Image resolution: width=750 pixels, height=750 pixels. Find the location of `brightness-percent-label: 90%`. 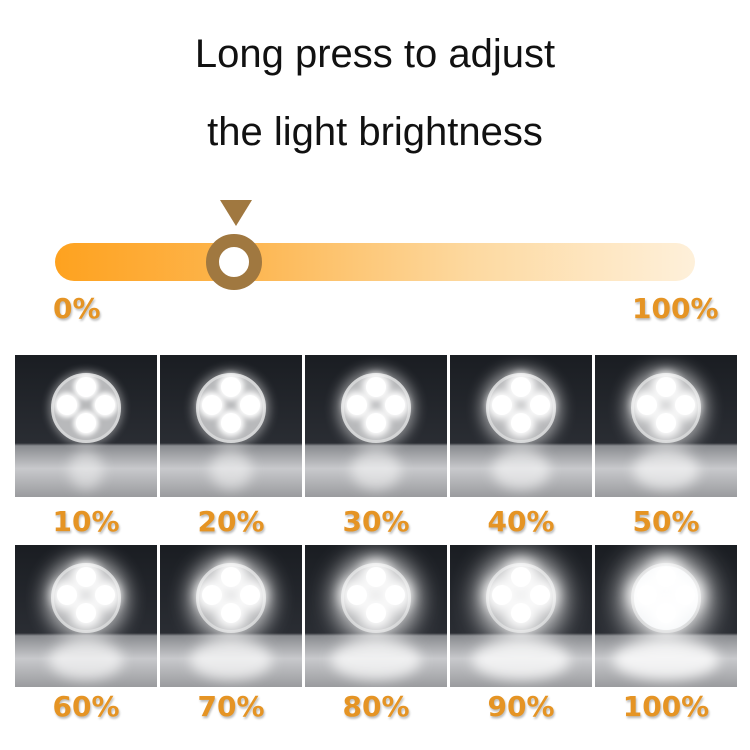

brightness-percent-label: 90% is located at coordinates (521, 706).